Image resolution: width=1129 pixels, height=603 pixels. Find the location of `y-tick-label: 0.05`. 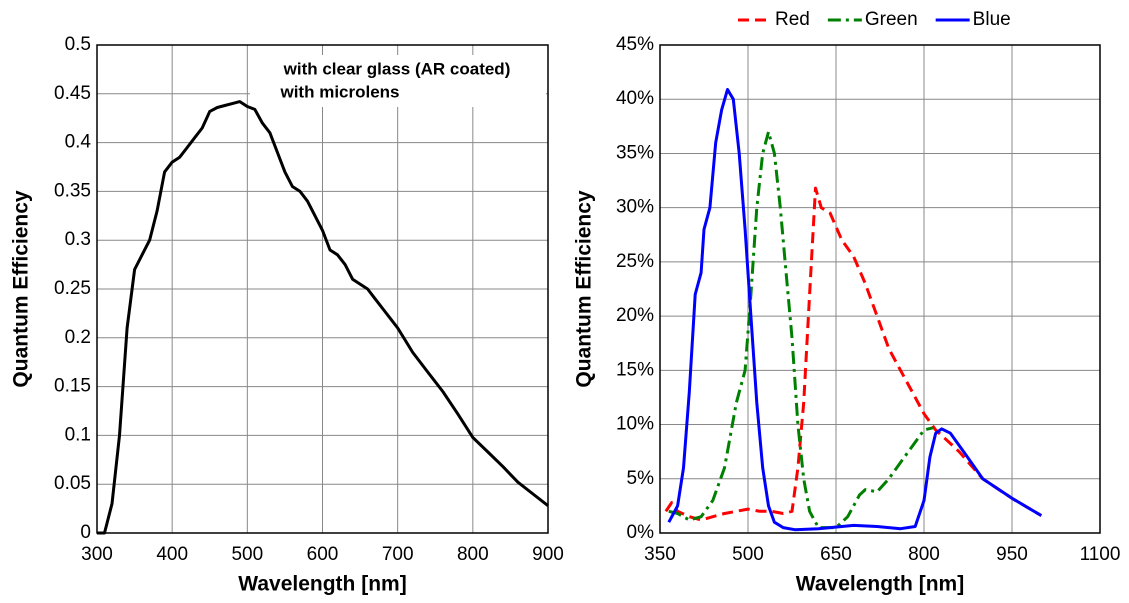

y-tick-label: 0.05 is located at coordinates (72, 483).